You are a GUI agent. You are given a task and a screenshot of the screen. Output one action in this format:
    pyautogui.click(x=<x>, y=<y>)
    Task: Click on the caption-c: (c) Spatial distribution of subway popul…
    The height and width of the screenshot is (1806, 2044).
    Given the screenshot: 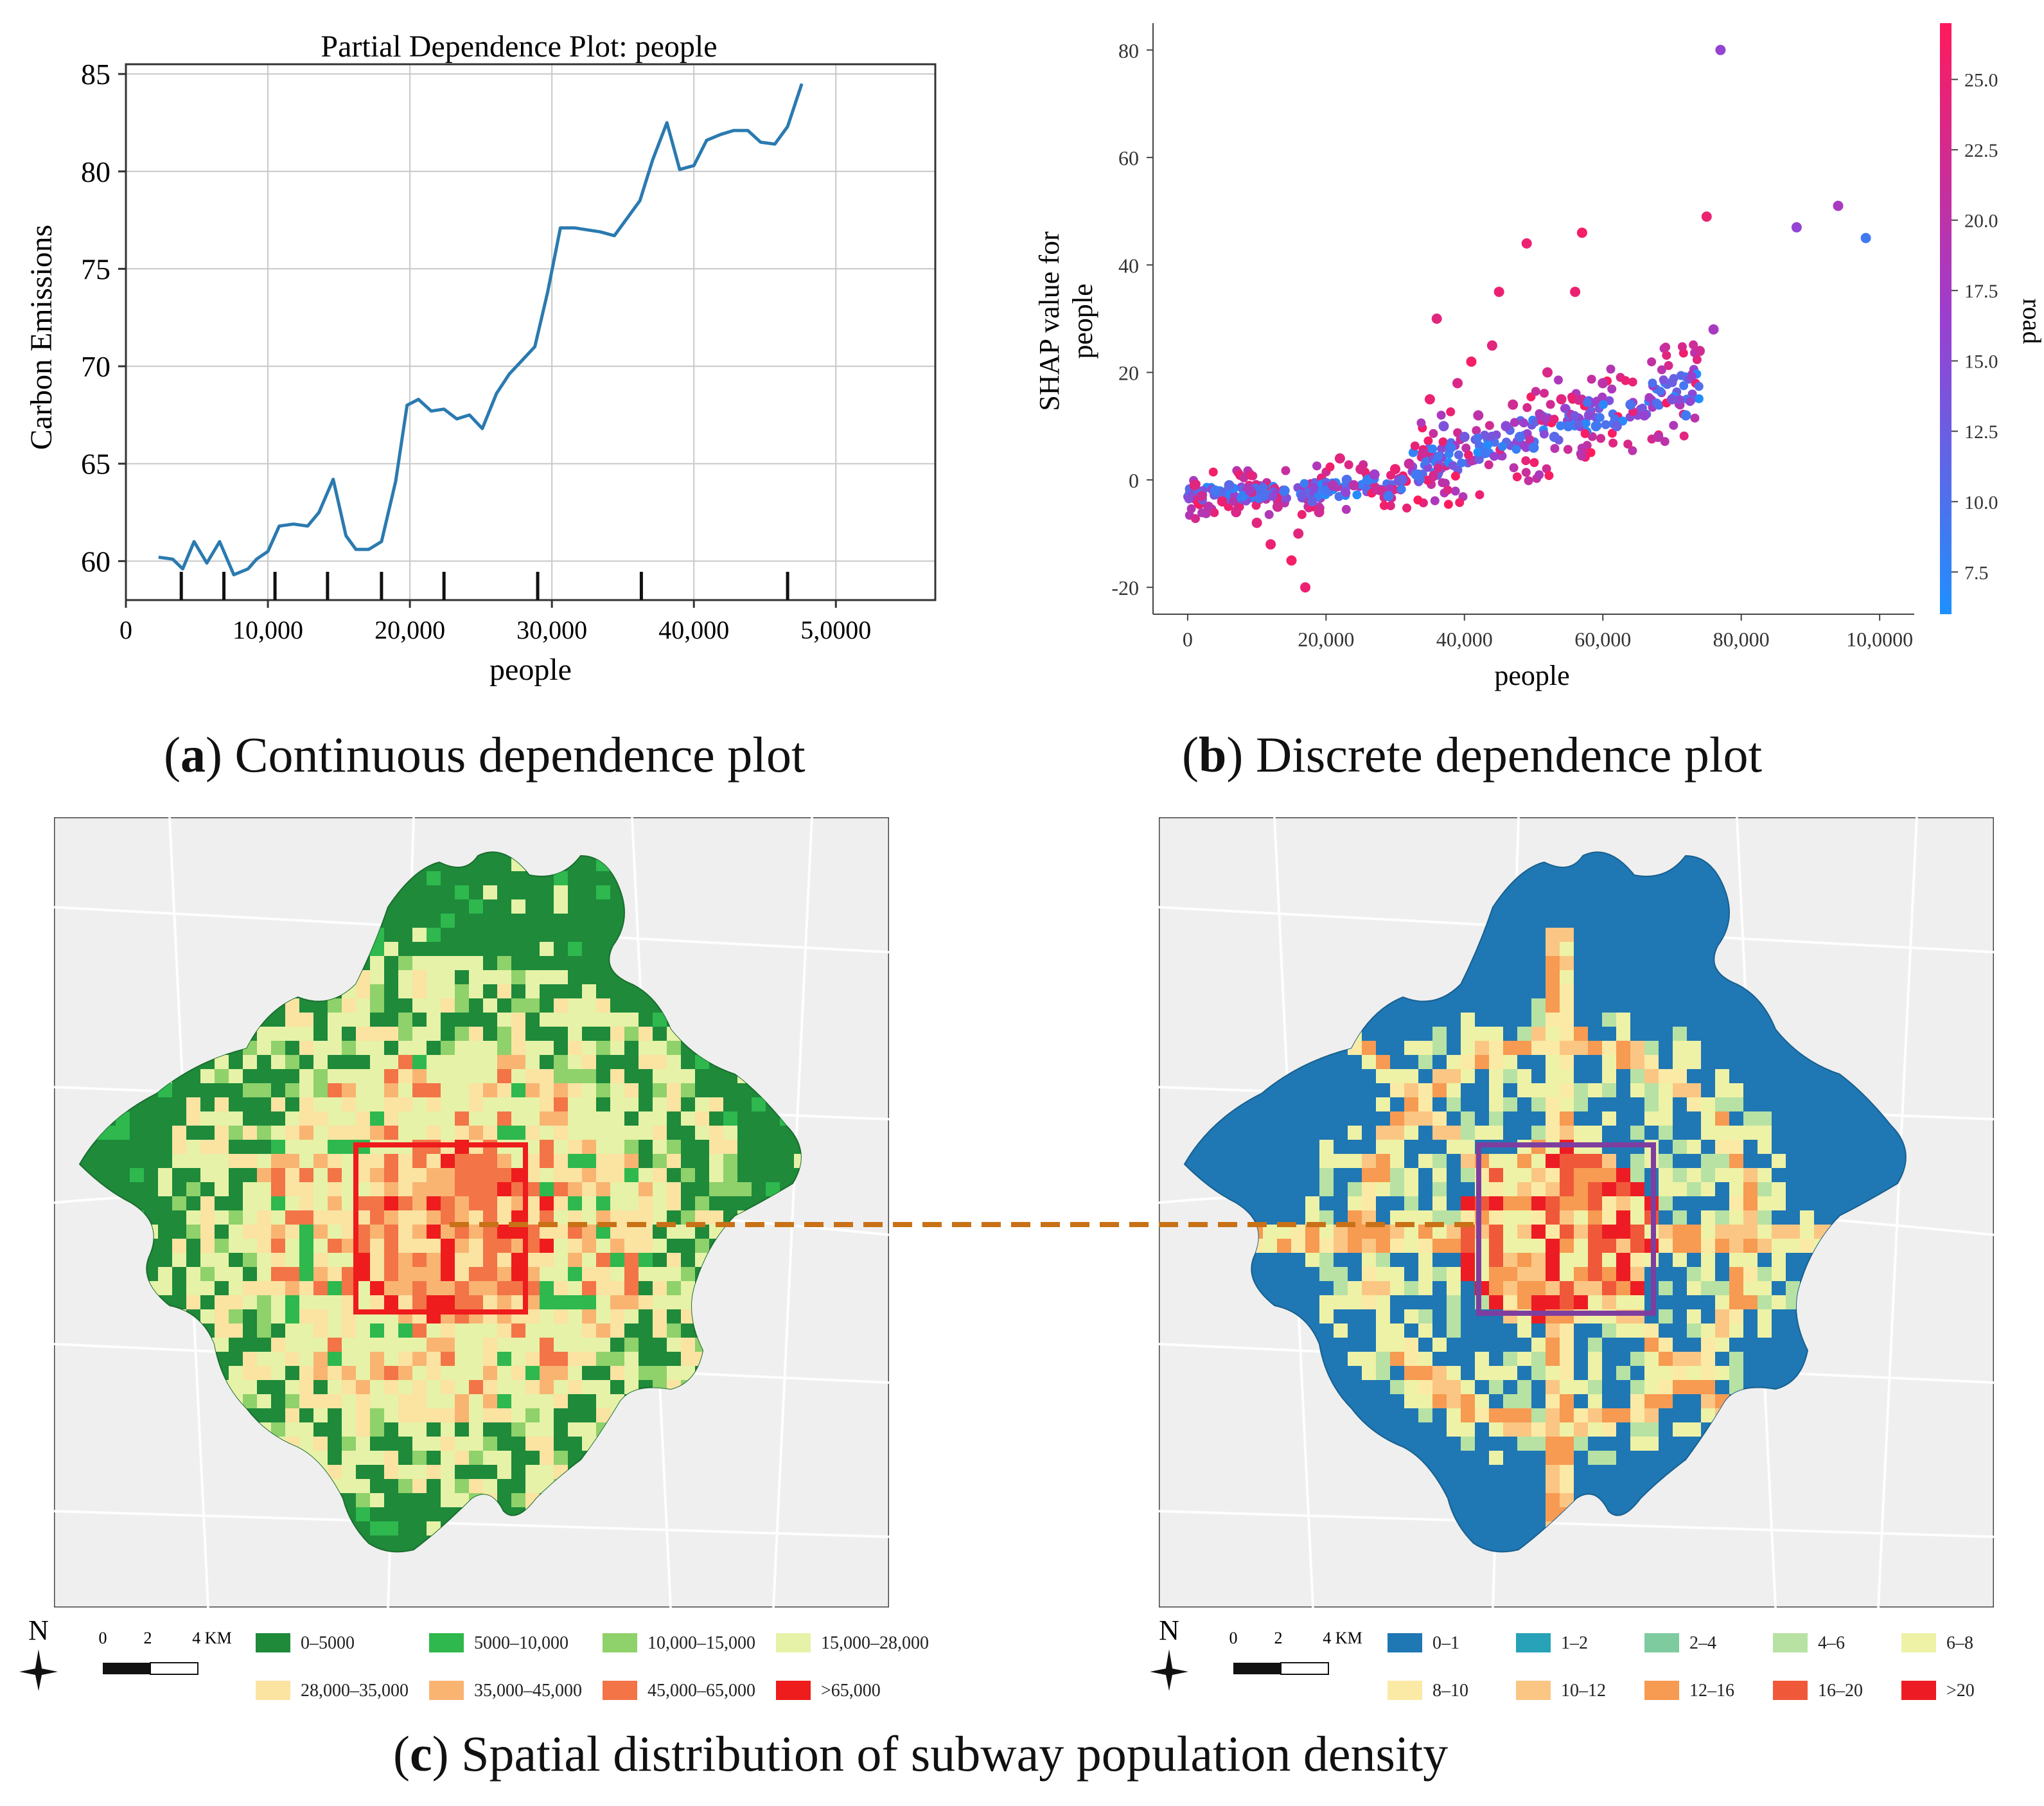 What is the action you would take?
    pyautogui.click(x=921, y=1754)
    